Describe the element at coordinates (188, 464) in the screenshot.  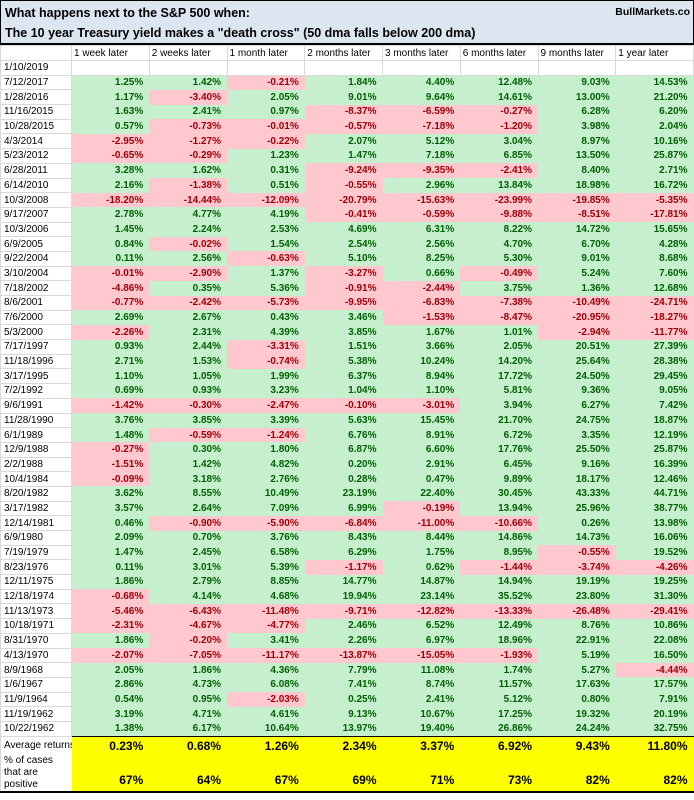
I see `value-cell: 1.42%` at that location.